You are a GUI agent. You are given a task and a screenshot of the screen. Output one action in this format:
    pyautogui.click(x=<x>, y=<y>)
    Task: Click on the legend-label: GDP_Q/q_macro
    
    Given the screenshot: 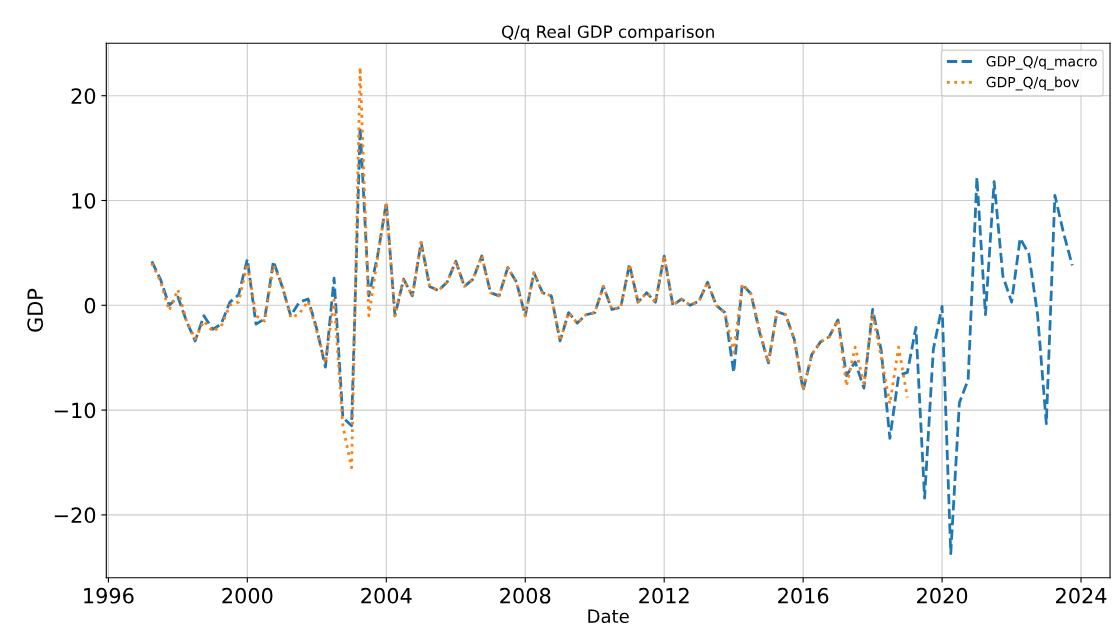 What is the action you would take?
    pyautogui.click(x=1041, y=63)
    